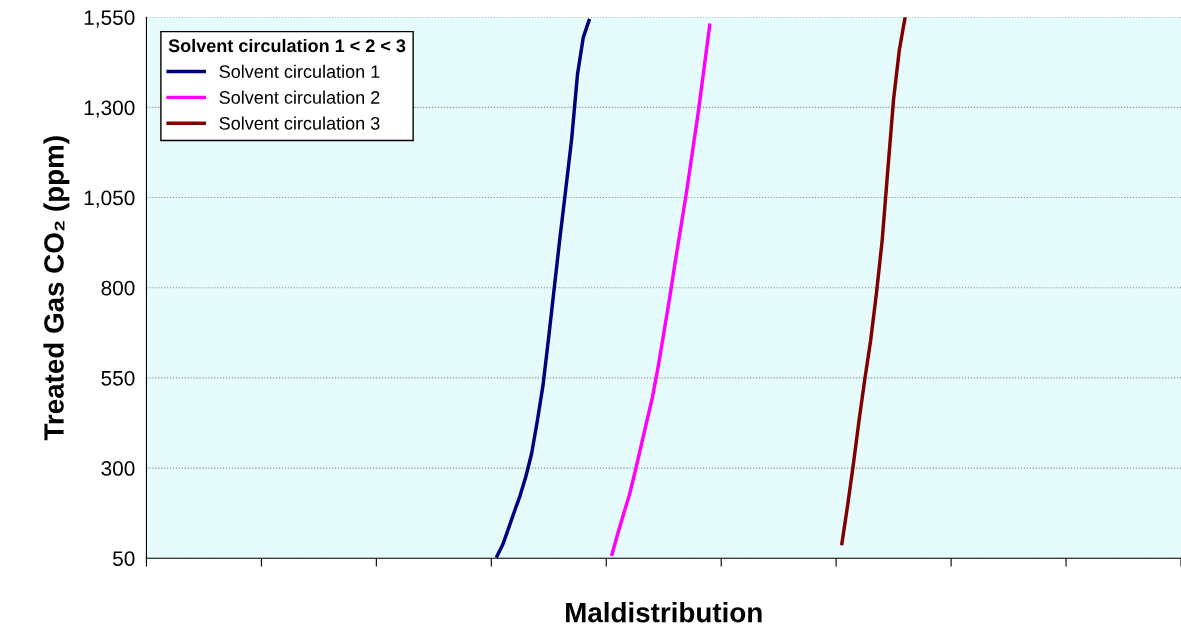 This screenshot has height=638, width=1181. What do you see at coordinates (118, 288) in the screenshot?
I see `y-tick-label: 800` at bounding box center [118, 288].